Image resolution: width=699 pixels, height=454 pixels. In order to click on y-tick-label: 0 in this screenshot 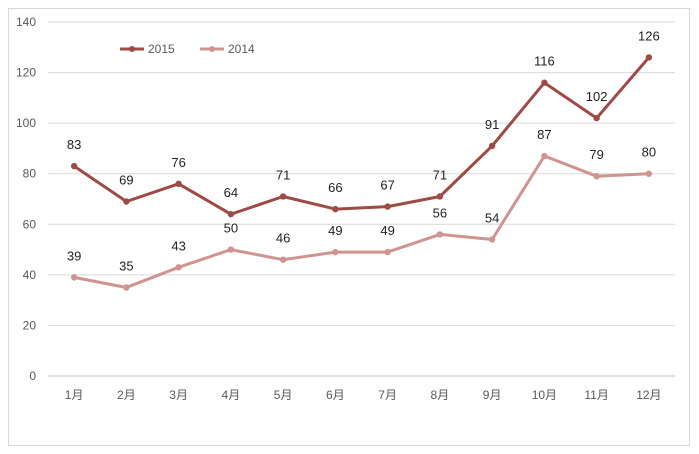, I will do `click(32, 376)`.